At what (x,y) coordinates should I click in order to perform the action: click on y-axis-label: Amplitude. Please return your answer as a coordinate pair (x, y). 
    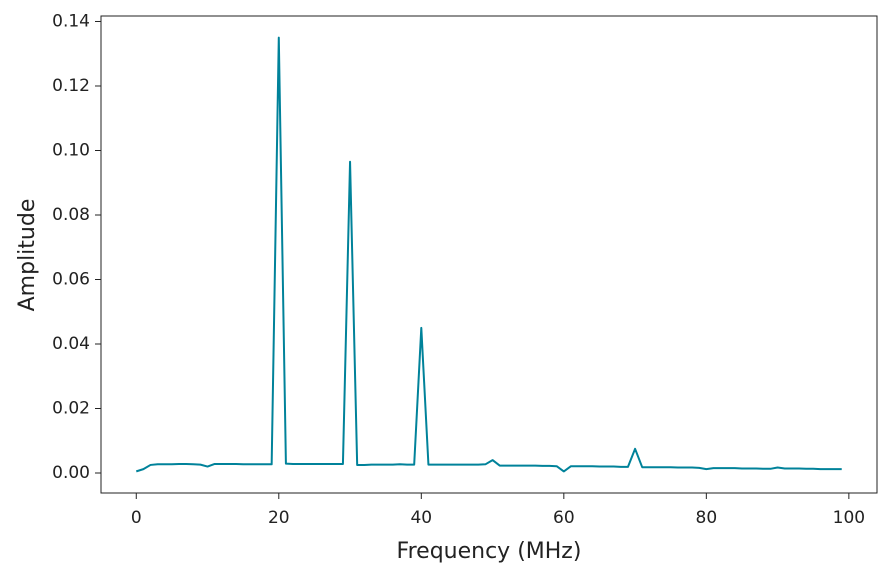
    Looking at the image, I should click on (27, 255).